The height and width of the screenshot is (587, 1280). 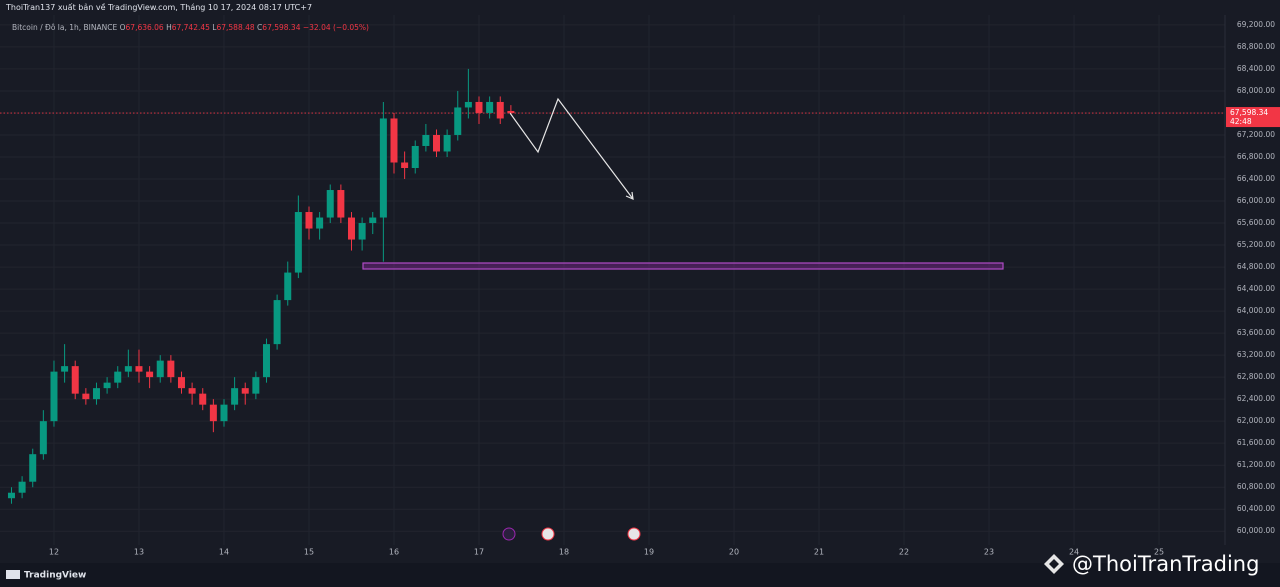 What do you see at coordinates (1256, 398) in the screenshot?
I see `y-tick-label: 62,400.00` at bounding box center [1256, 398].